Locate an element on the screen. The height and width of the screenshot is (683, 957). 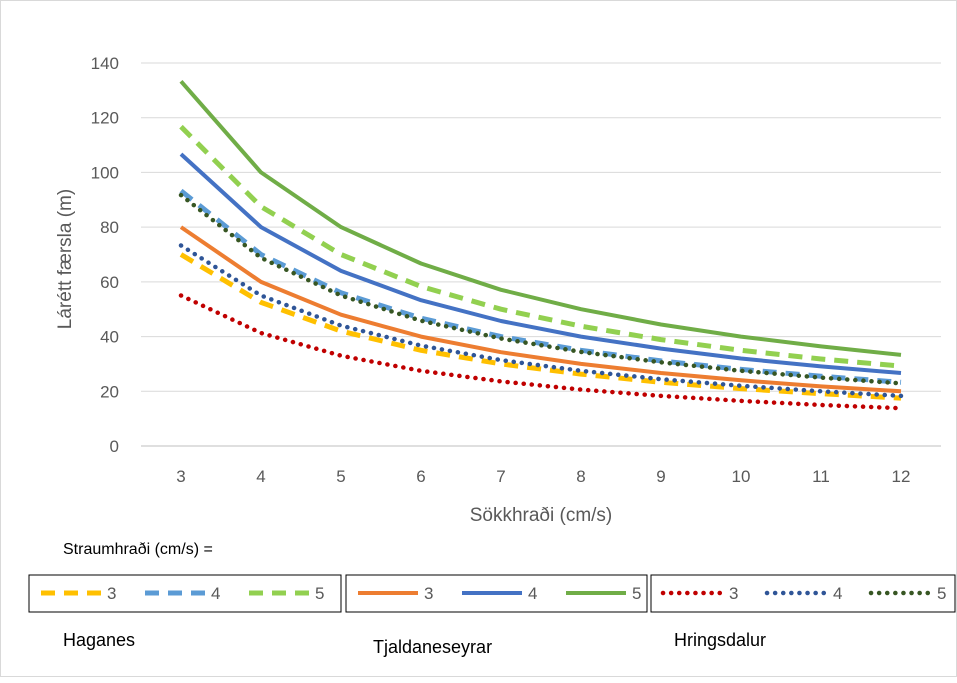
y-tick-label: 60 is located at coordinates (109, 282).